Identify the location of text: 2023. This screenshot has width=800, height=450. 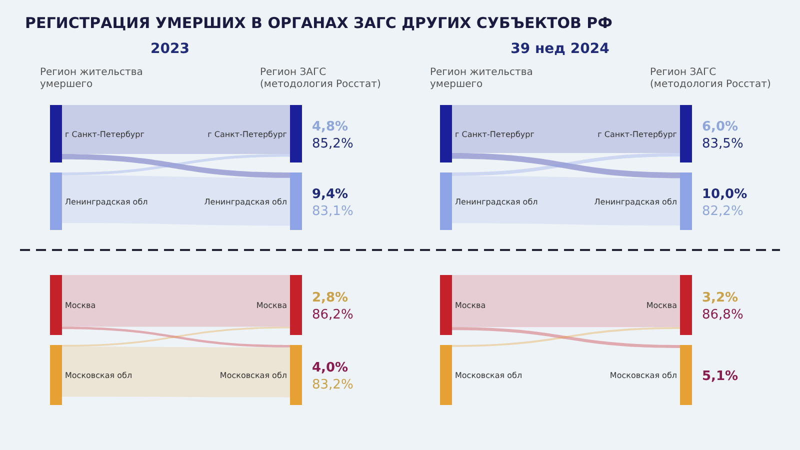
(170, 49).